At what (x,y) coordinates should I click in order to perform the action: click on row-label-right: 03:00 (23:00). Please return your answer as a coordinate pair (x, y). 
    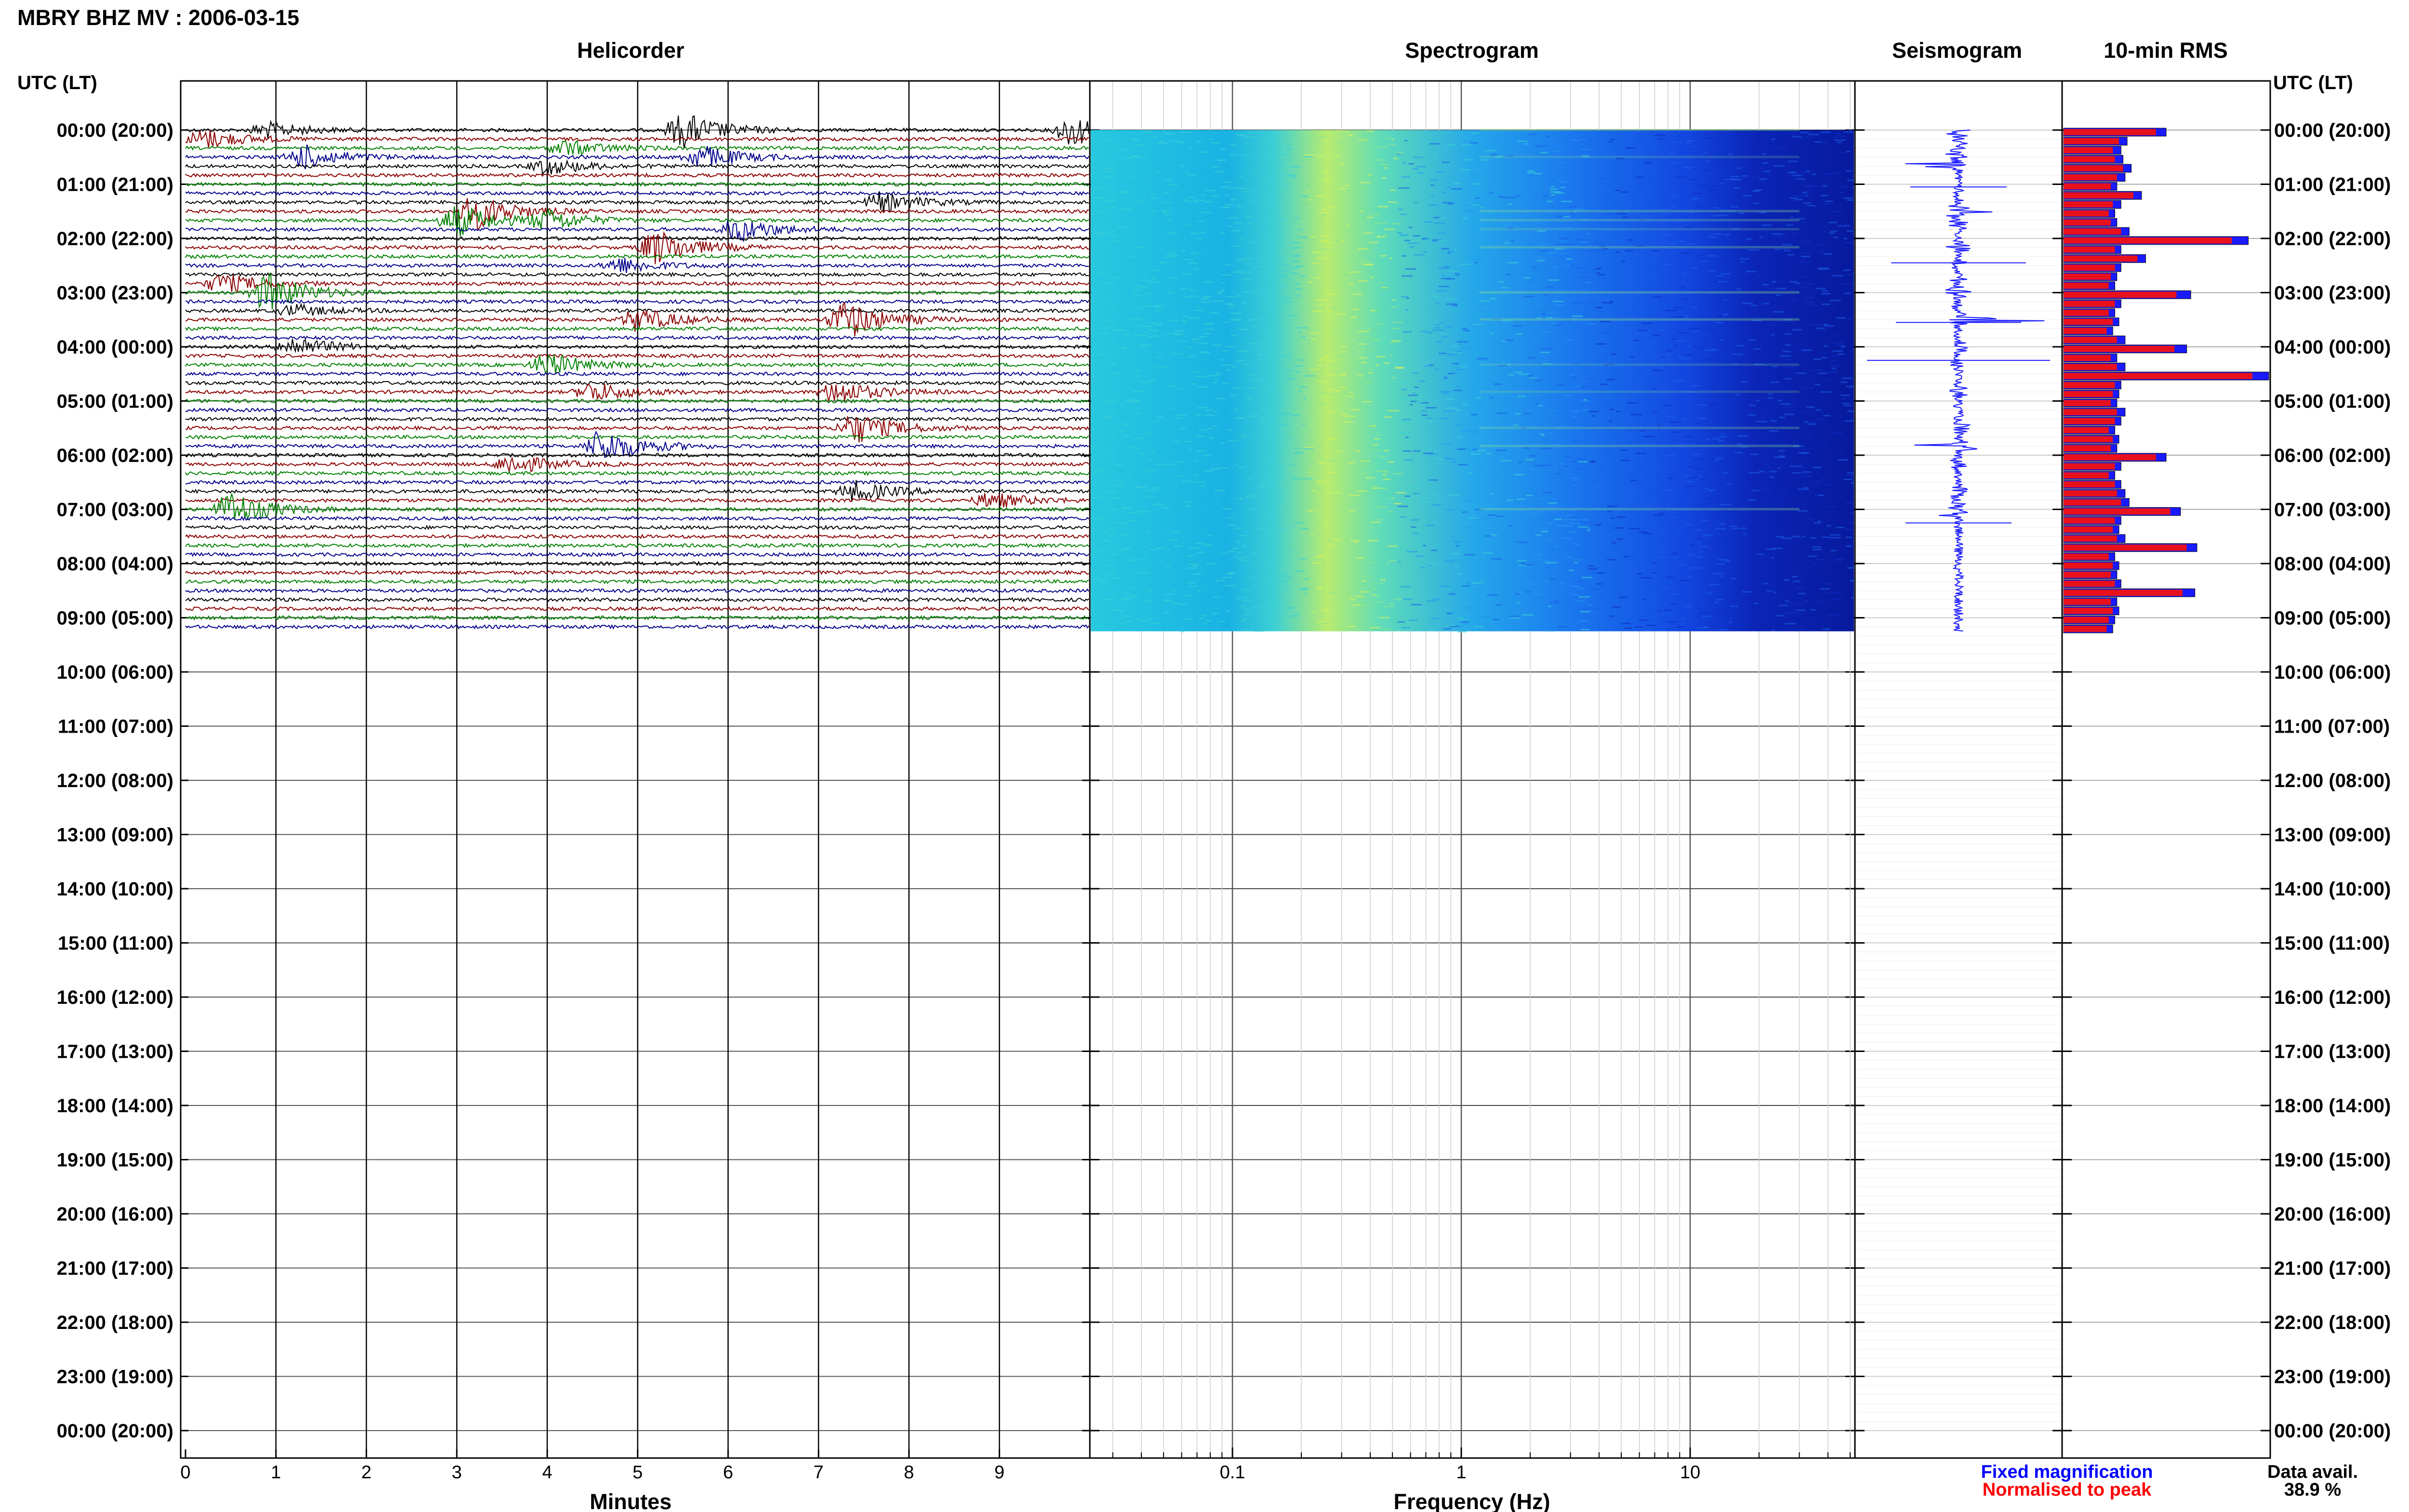
    Looking at the image, I should click on (2332, 293).